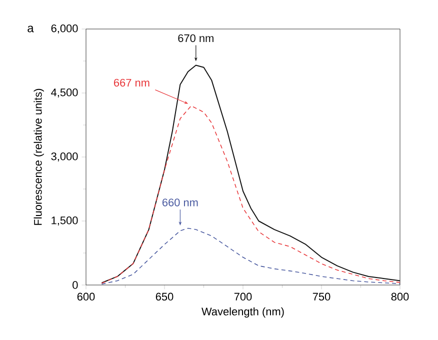 The width and height of the screenshot is (438, 340). What do you see at coordinates (31, 29) in the screenshot?
I see `text: a` at bounding box center [31, 29].